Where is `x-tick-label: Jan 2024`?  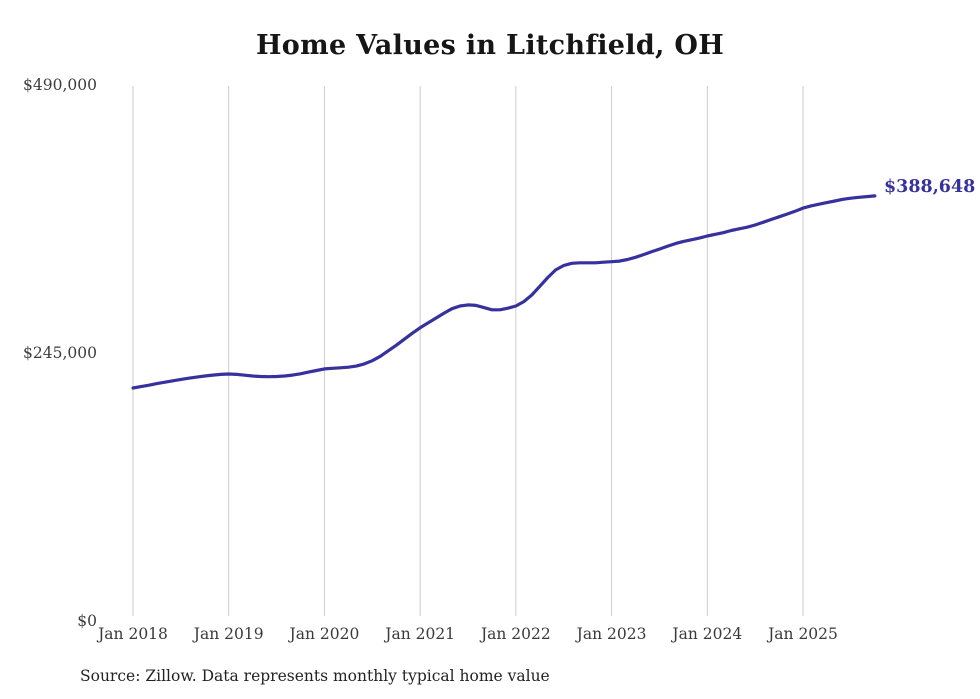
x-tick-label: Jan 2024 is located at coordinates (707, 634).